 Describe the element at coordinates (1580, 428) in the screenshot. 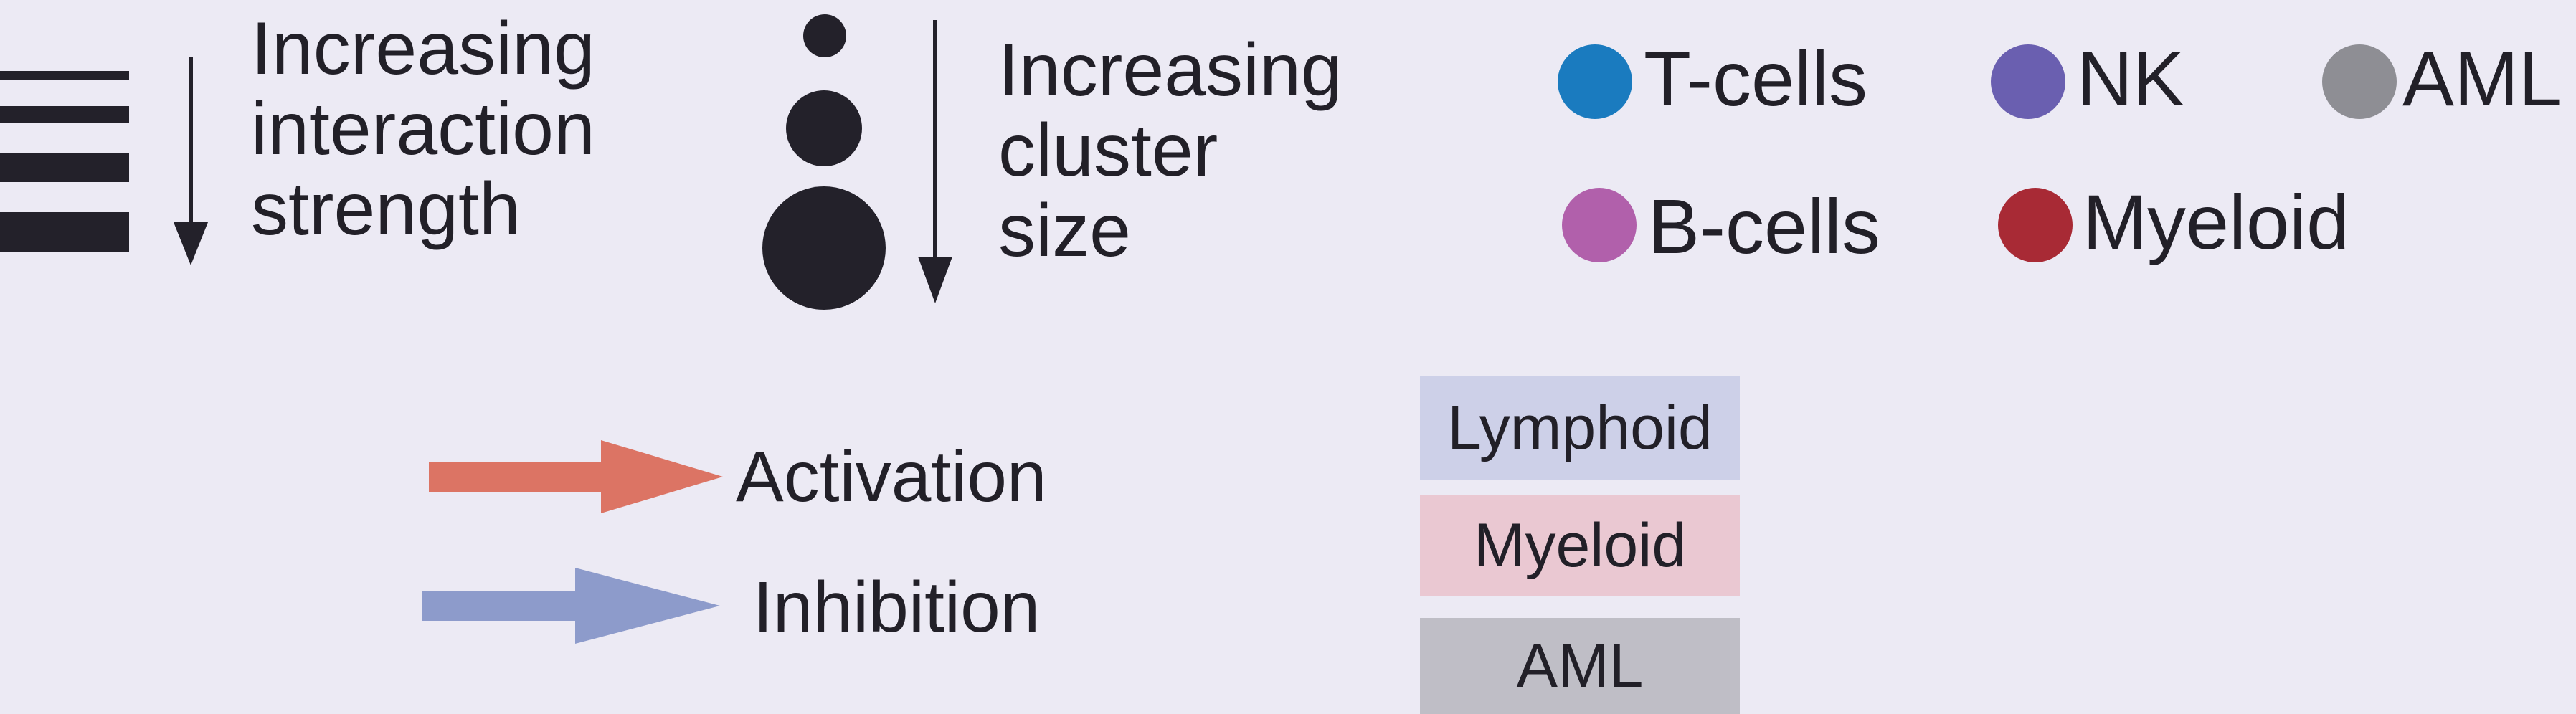

I see `lymphoid-box: Lymphoid` at that location.